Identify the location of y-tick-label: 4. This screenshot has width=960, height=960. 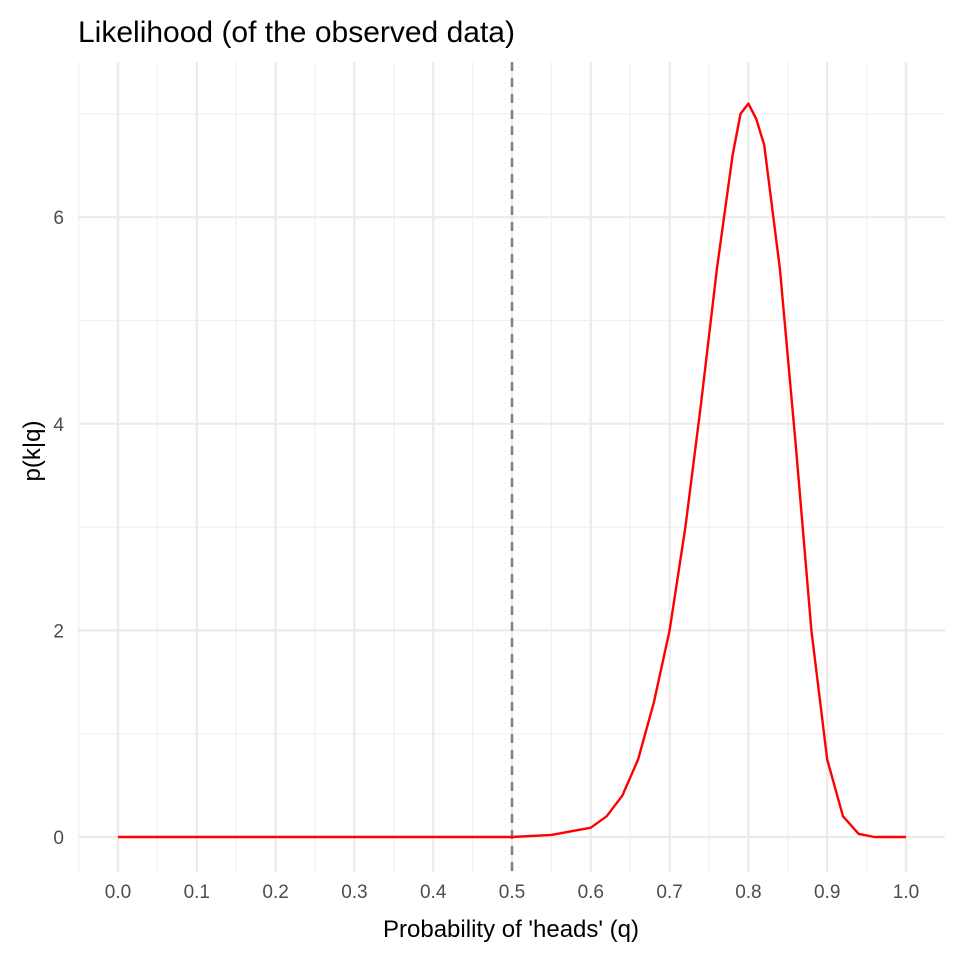
(58, 425).